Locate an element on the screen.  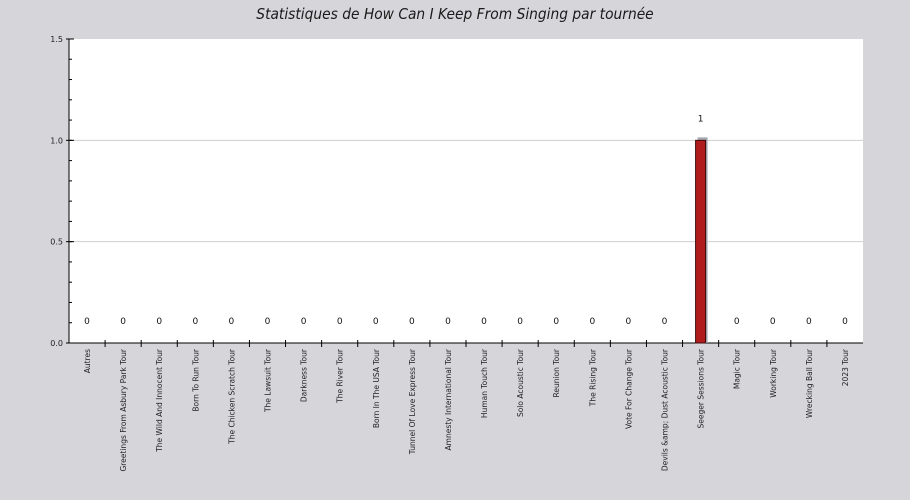
x-tick-label: Seeger Sessions Tour is located at coordinates (701, 388).